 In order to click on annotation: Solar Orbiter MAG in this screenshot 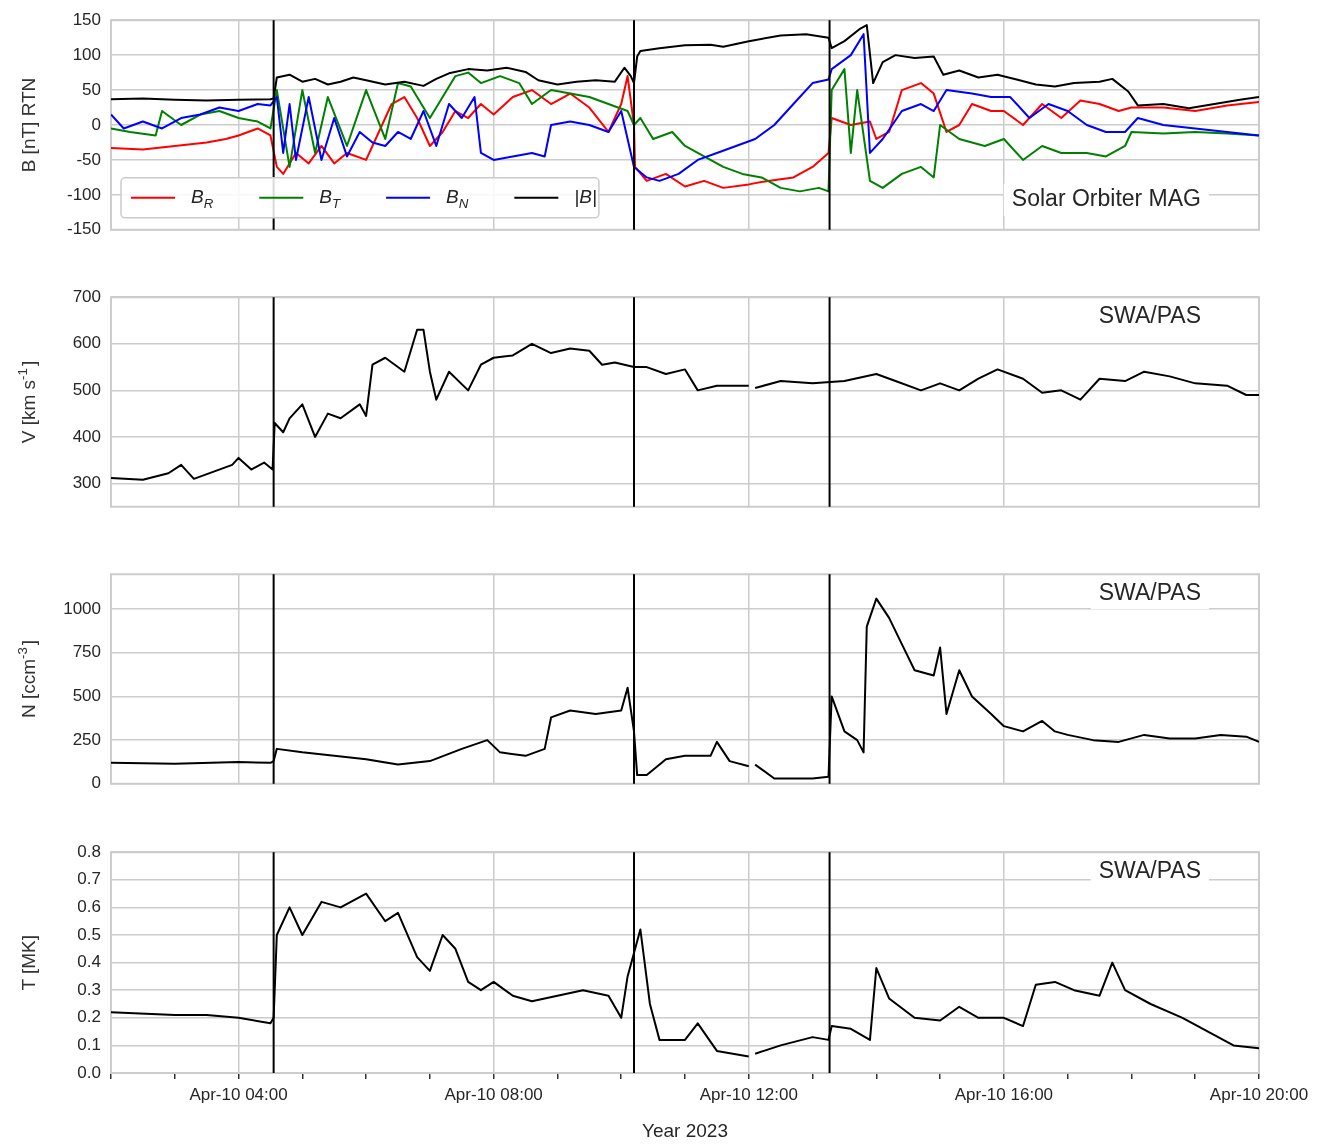, I will do `click(1106, 198)`.